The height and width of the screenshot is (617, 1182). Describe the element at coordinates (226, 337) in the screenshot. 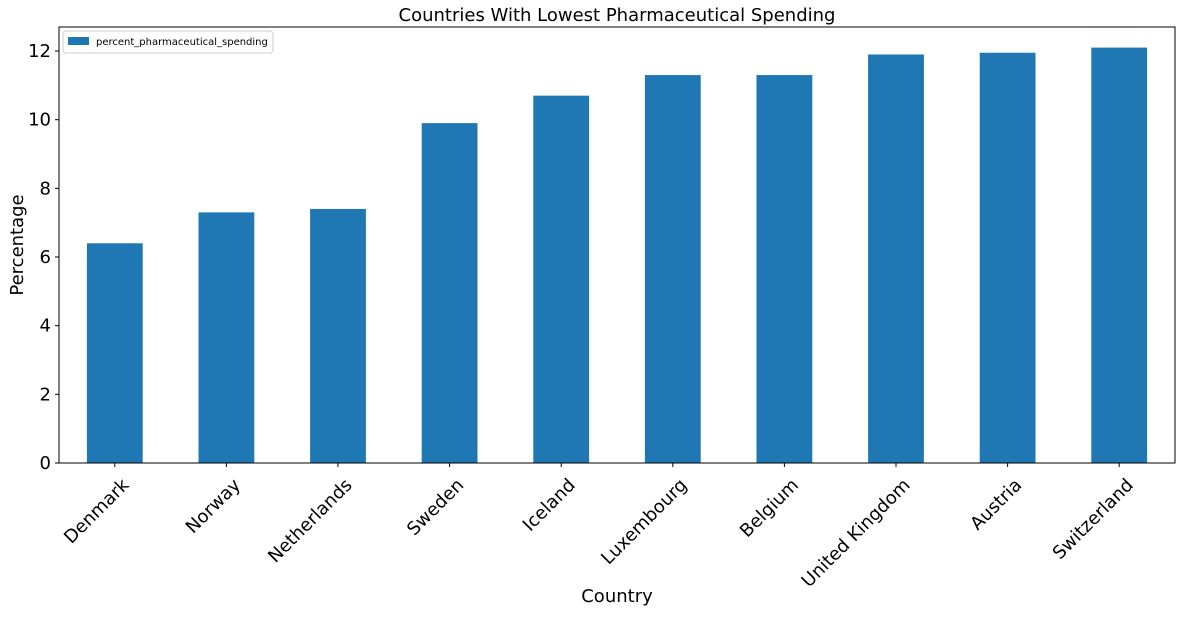

I see `bar-norway` at that location.